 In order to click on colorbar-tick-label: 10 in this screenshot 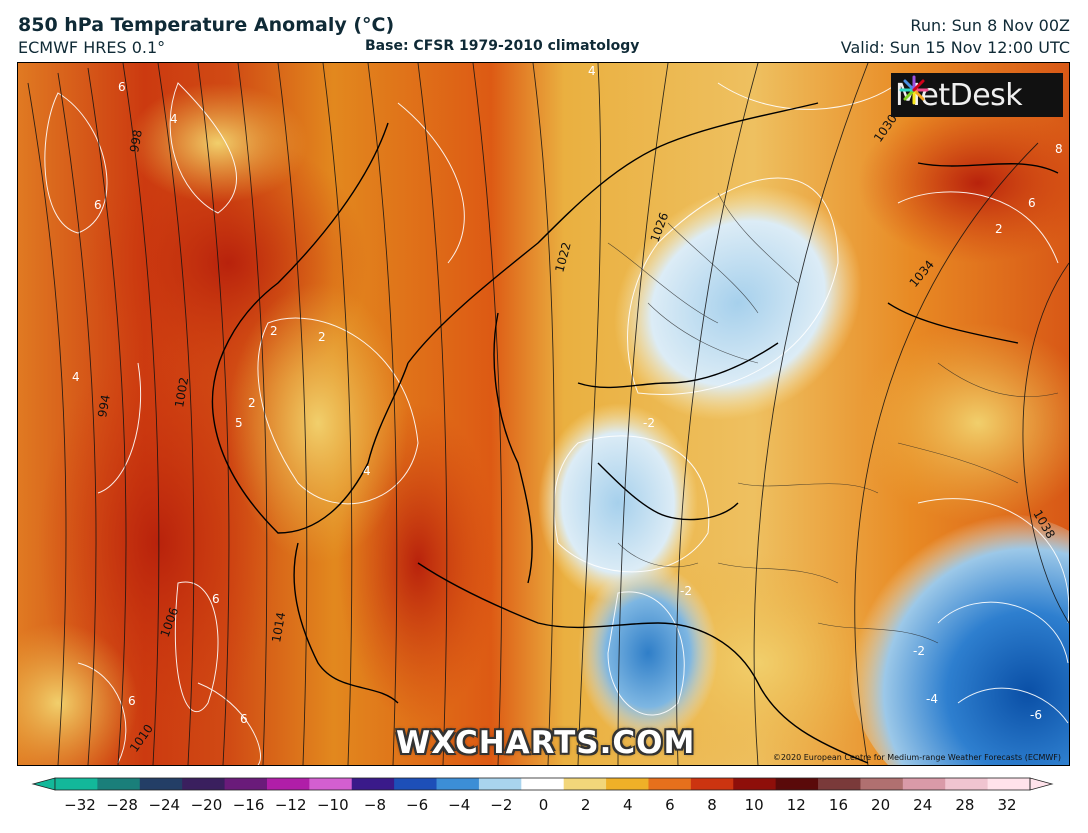, I will do `click(754, 805)`.